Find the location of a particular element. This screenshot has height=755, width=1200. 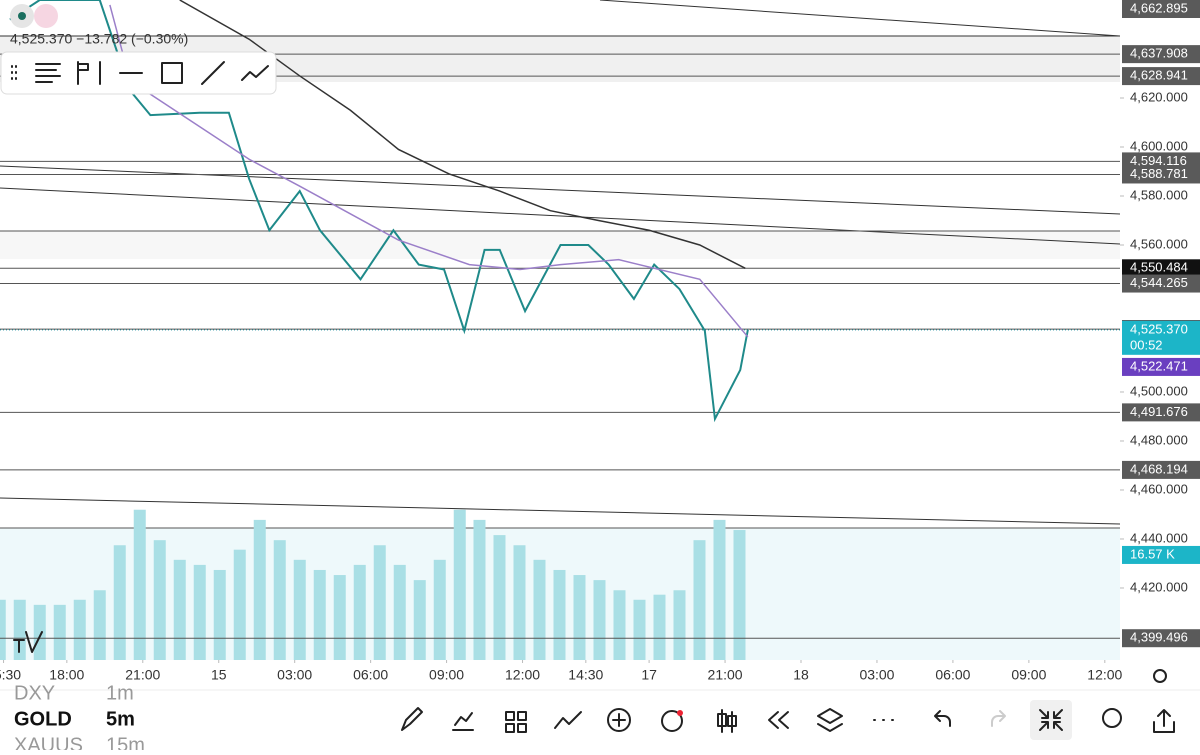

drag-handle is located at coordinates (14, 72).